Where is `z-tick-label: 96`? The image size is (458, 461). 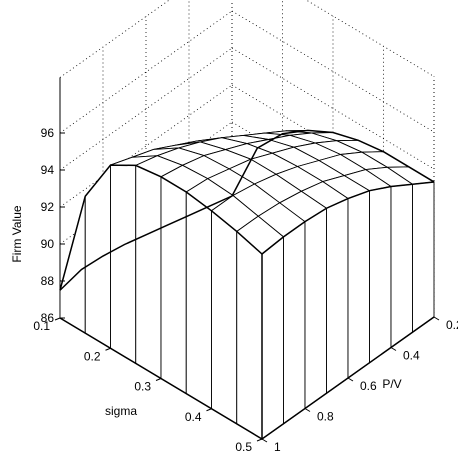
z-tick-label: 96 is located at coordinates (48, 133).